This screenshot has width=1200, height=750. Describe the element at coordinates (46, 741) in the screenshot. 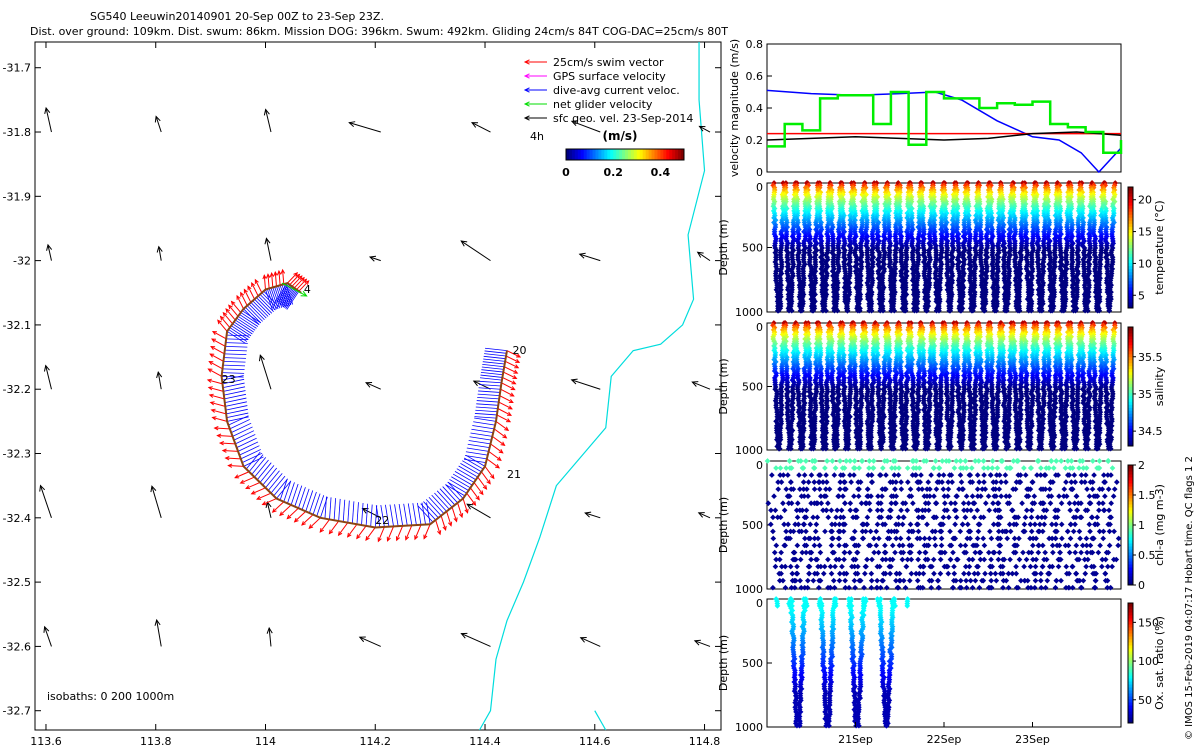

I see `map-xtick-label: 113.6` at that location.